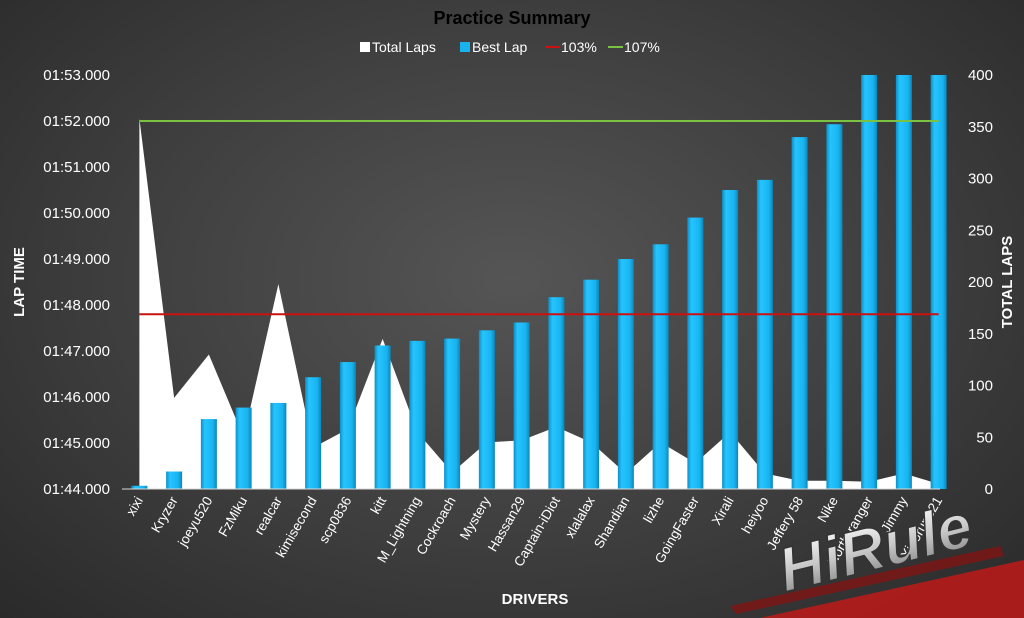 This screenshot has height=618, width=1024. I want to click on y2-tick-label: 100, so click(980, 386).